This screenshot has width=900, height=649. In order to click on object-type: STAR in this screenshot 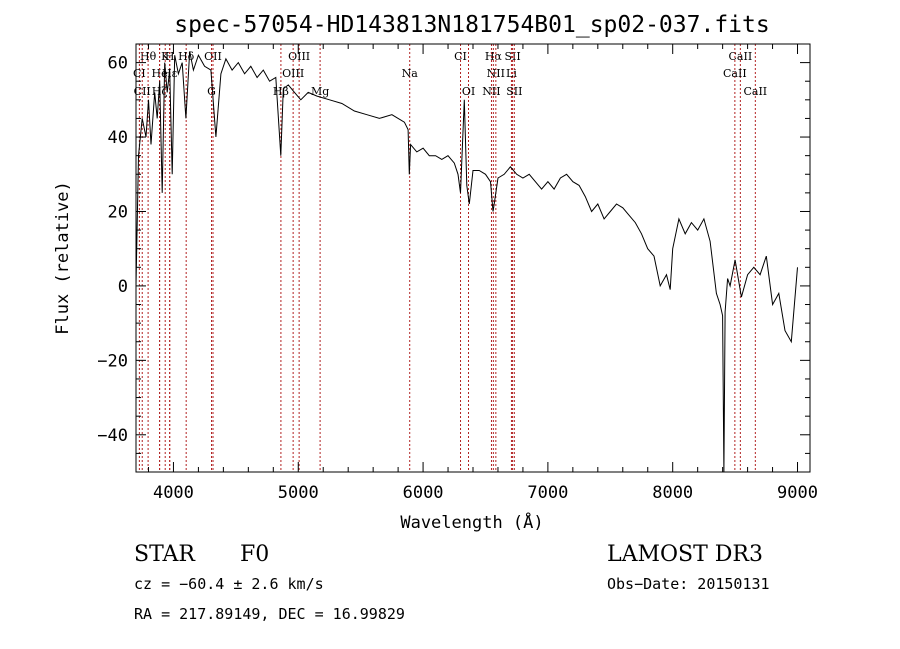, I will do `click(165, 554)`.